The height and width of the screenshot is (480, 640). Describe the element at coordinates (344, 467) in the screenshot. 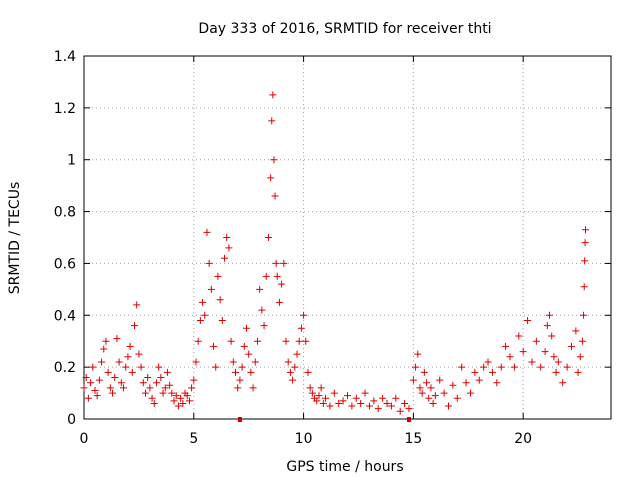

I see `x-axis-label: GPS time / hours` at that location.